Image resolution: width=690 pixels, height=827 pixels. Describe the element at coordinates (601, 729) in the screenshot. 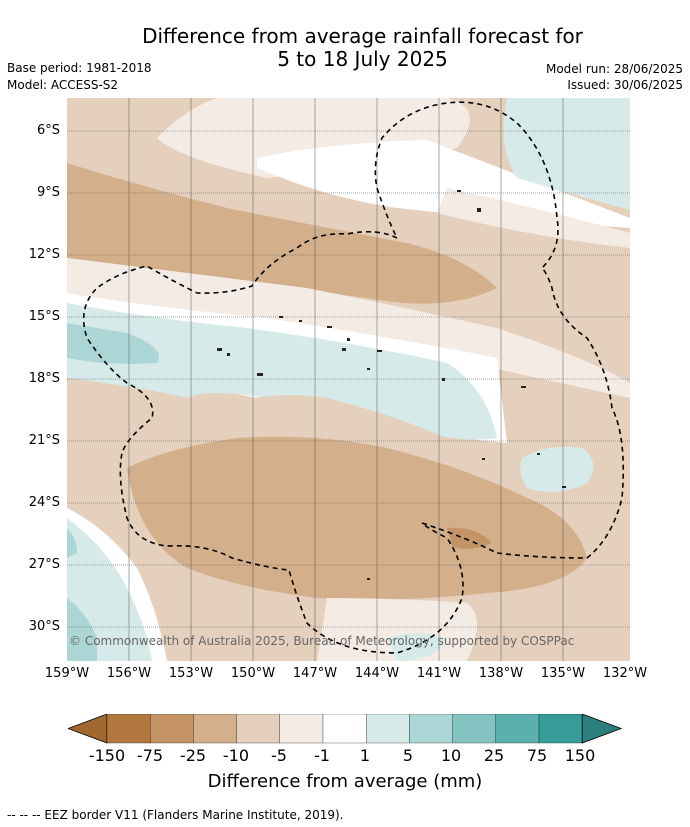

I see `colorbar-extend-high` at that location.